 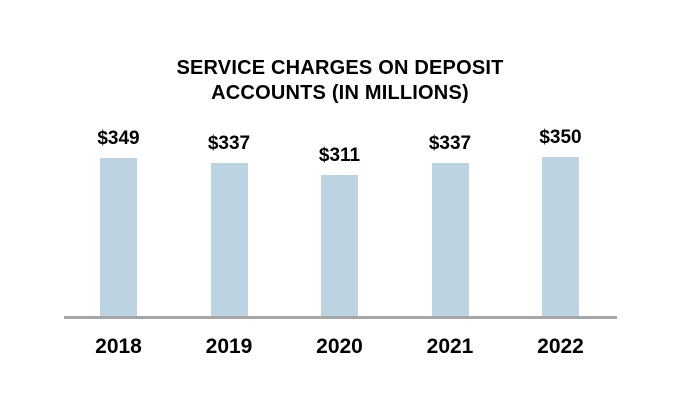 I want to click on bar-value-label: $350, so click(x=560, y=137).